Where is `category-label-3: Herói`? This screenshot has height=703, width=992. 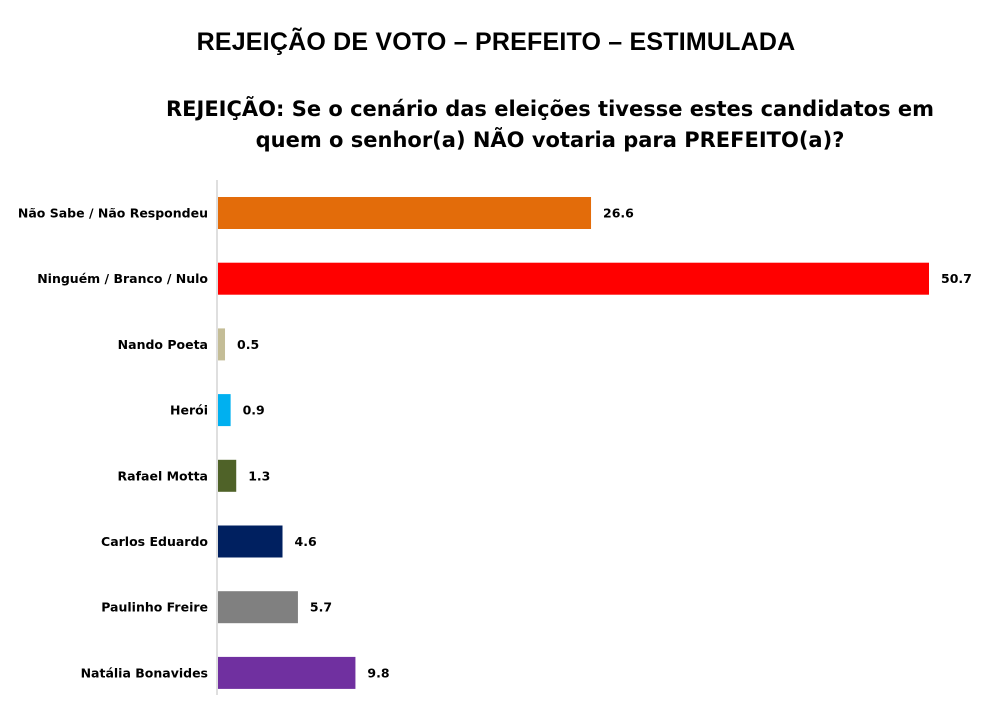 category-label-3: Herói is located at coordinates (189, 410).